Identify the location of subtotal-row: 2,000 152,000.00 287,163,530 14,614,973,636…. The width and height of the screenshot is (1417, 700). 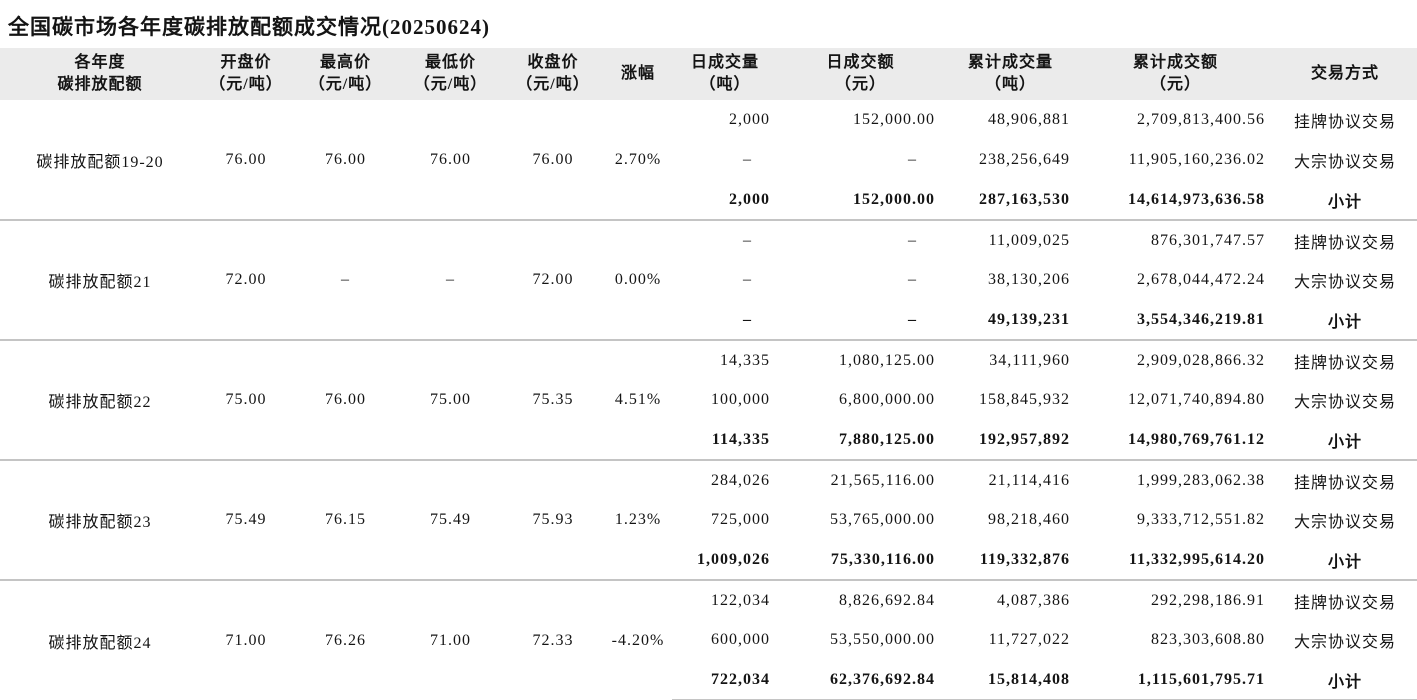
(708, 200).